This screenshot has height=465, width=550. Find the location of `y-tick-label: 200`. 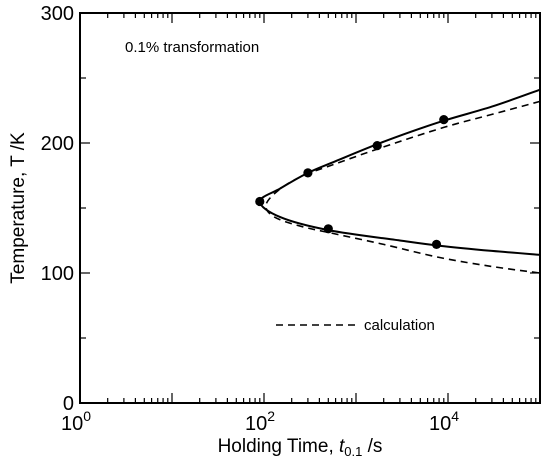

y-tick-label: 200 is located at coordinates (57, 144).